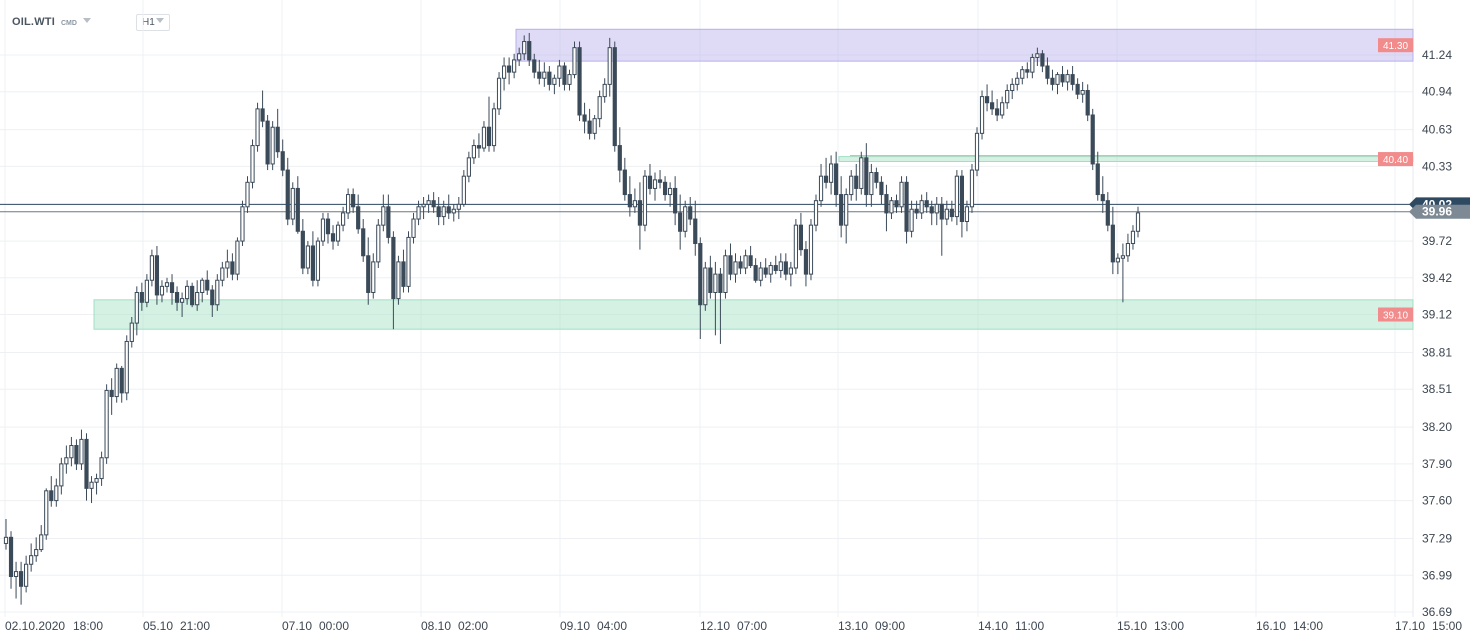 Image resolution: width=1482 pixels, height=643 pixels. I want to click on y-tick-label: 39.12, so click(1437, 315).